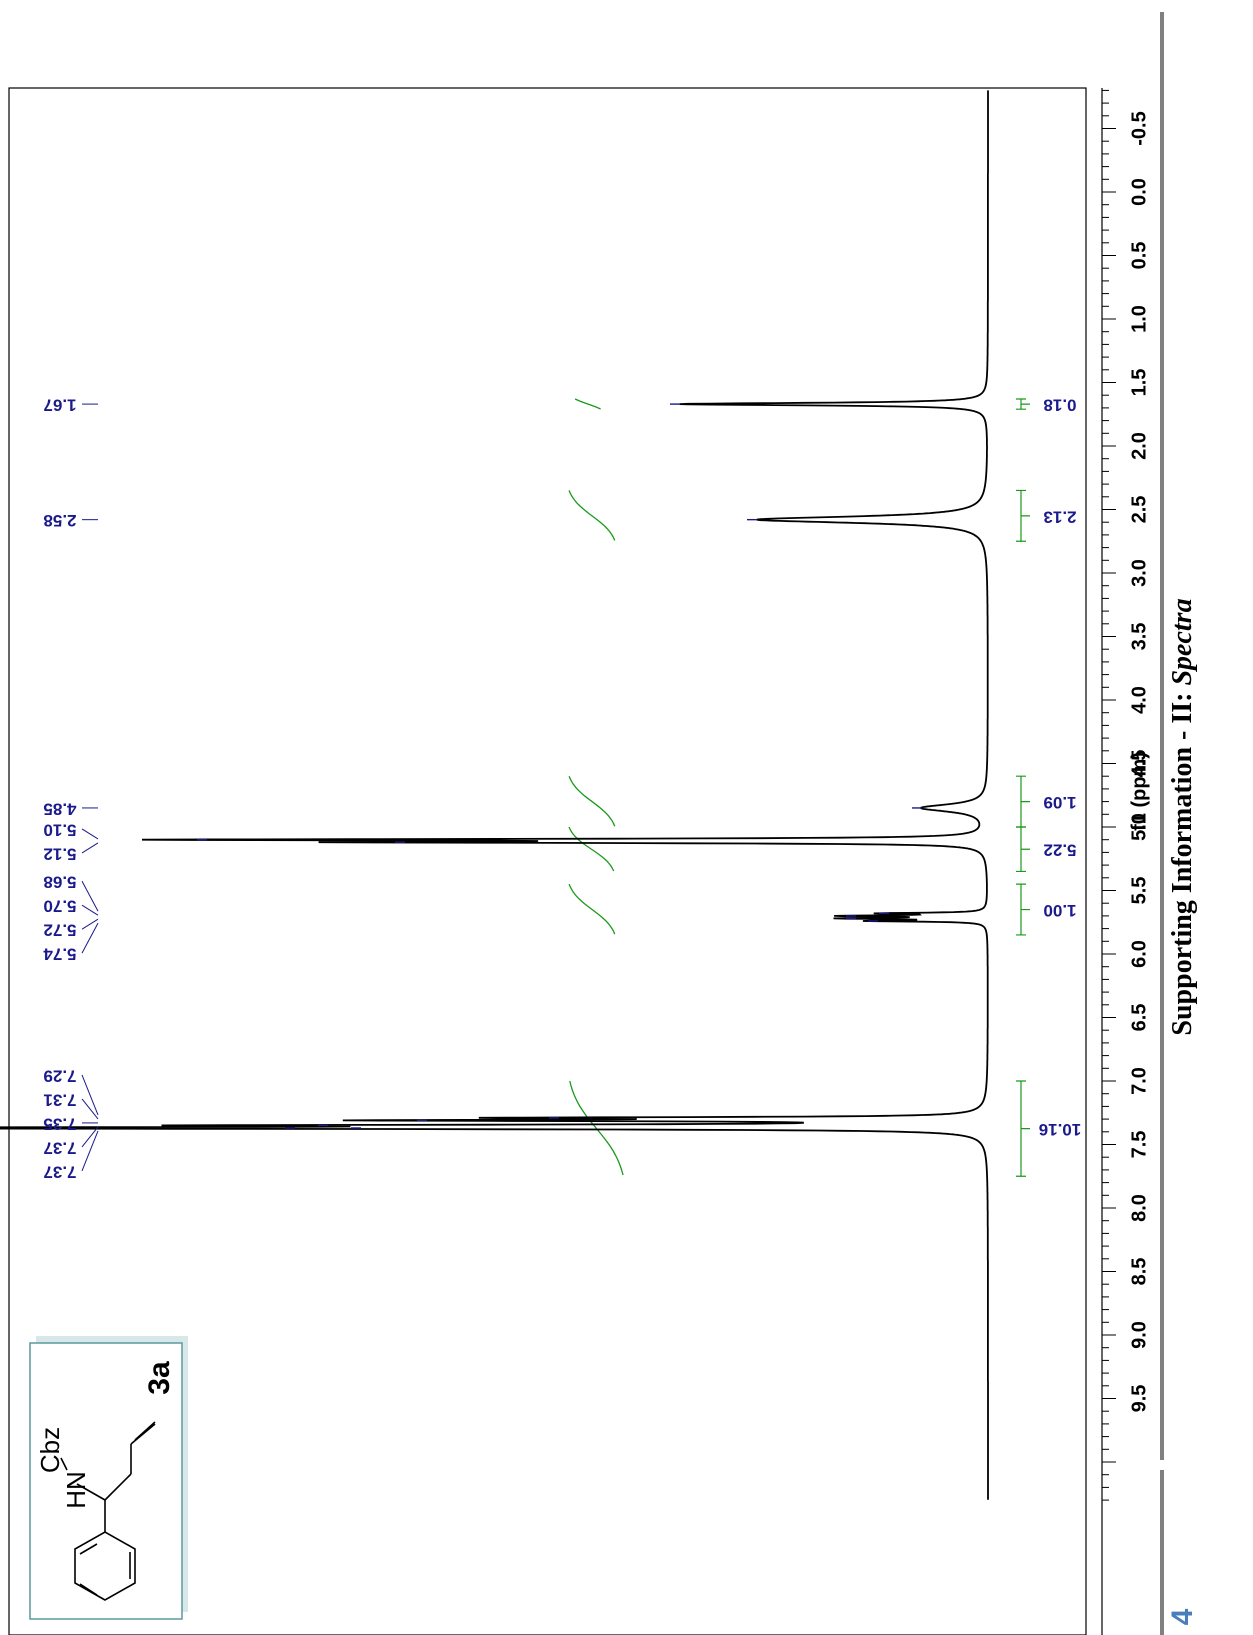 Image resolution: width=1253 pixels, height=1635 pixels. What do you see at coordinates (1139, 192) in the screenshot?
I see `x-tick-label: 0.0` at bounding box center [1139, 192].